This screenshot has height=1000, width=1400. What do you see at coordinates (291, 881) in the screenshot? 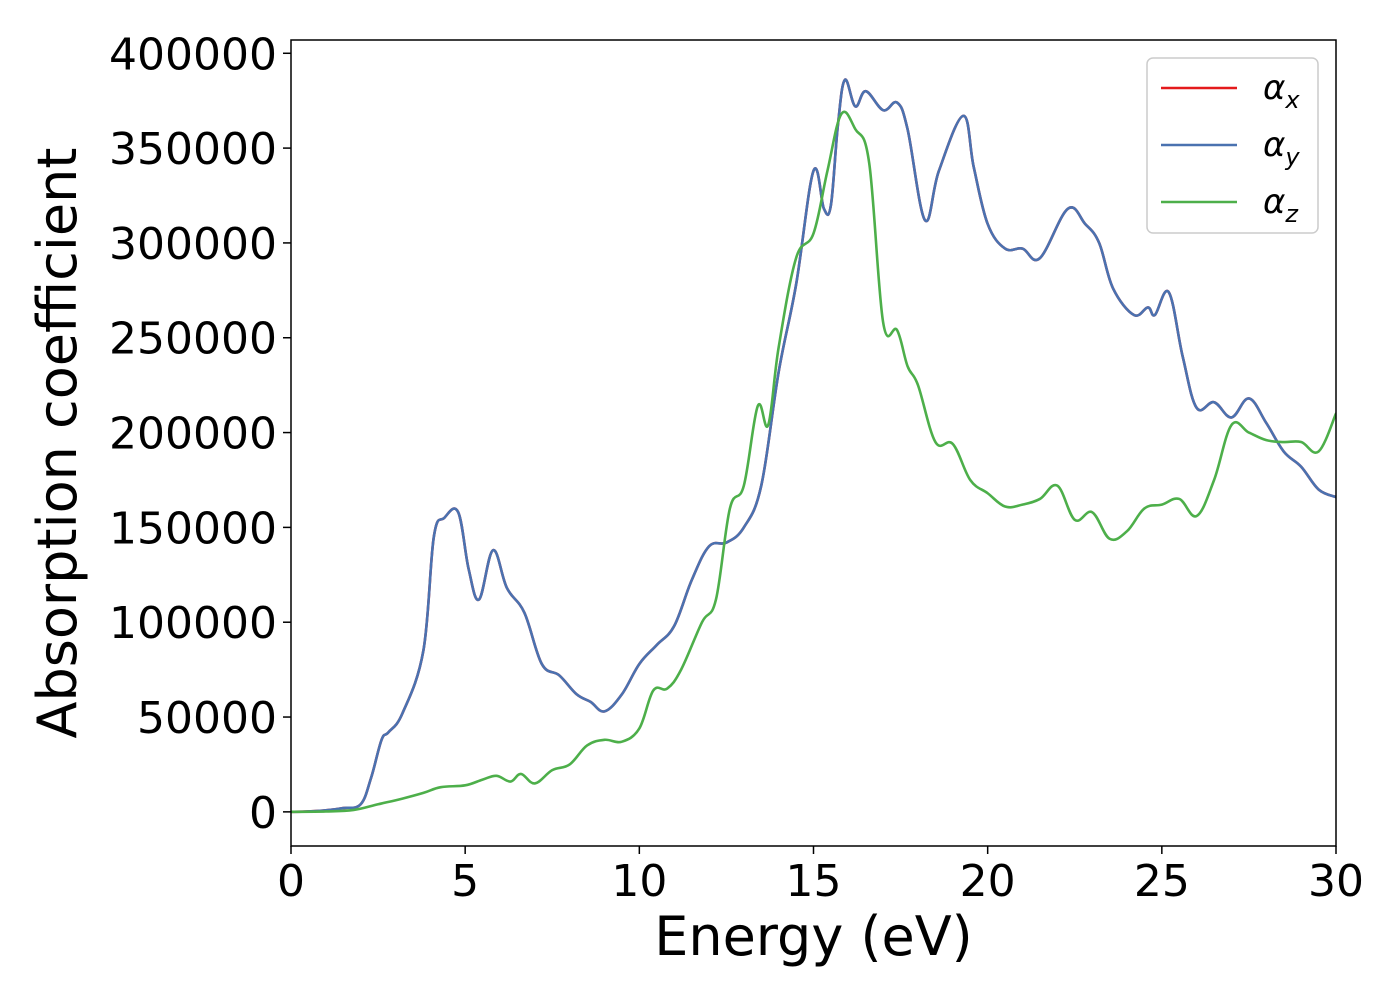
I see `x-tick-label: 0` at bounding box center [291, 881].